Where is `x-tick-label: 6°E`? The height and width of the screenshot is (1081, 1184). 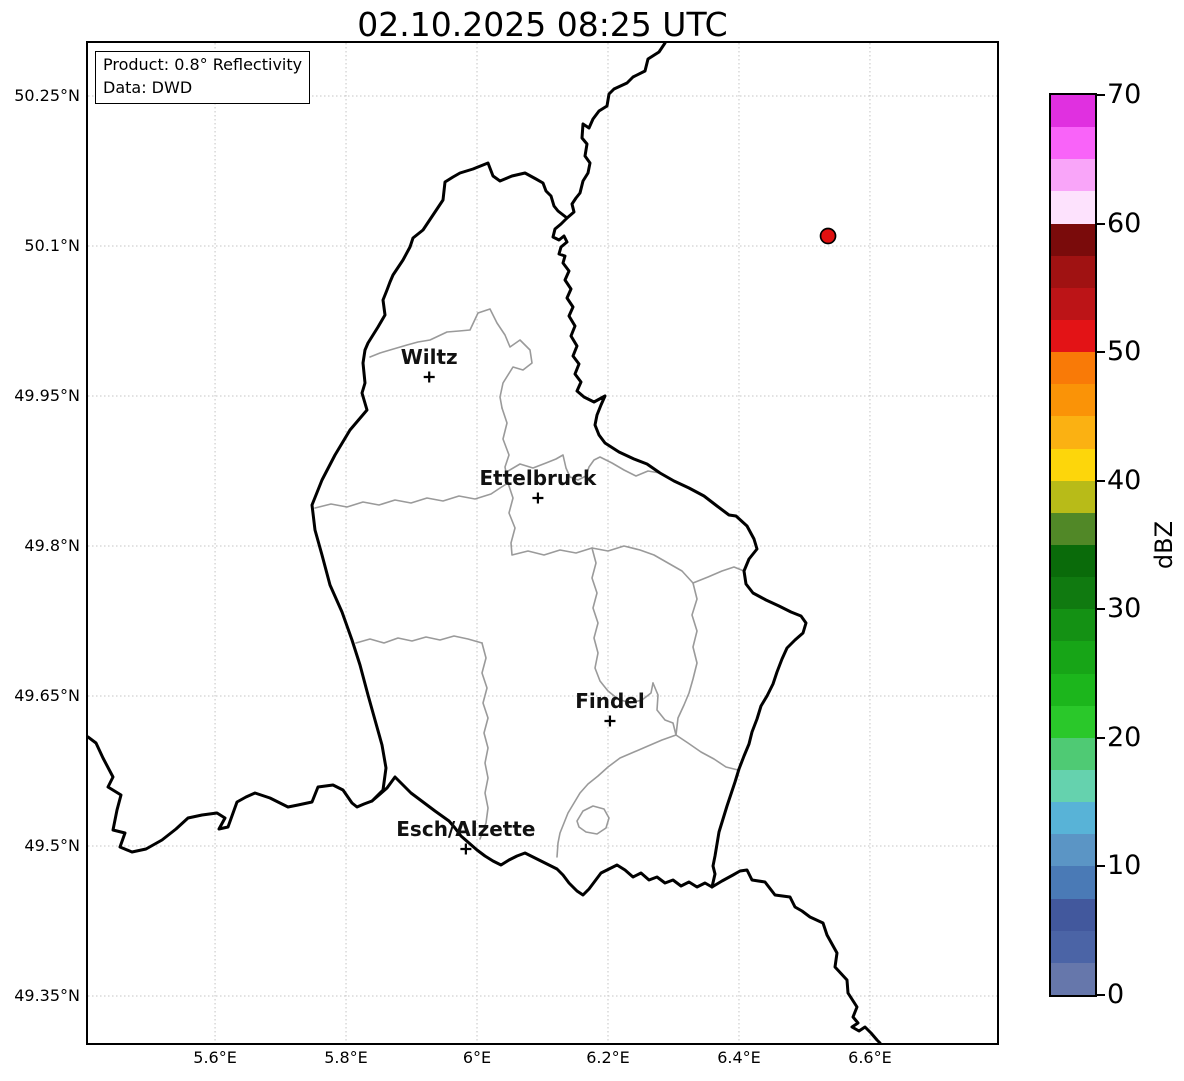 x-tick-label: 6°E is located at coordinates (477, 1057).